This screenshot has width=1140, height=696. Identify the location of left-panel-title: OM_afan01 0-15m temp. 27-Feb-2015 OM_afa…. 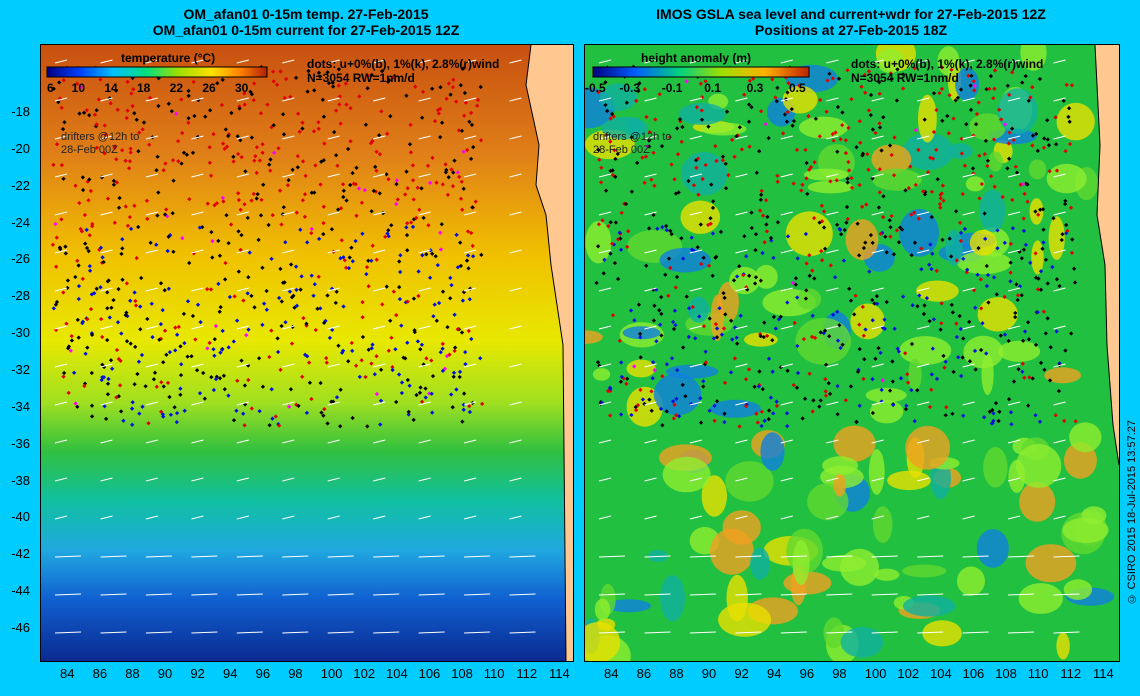
(306, 22).